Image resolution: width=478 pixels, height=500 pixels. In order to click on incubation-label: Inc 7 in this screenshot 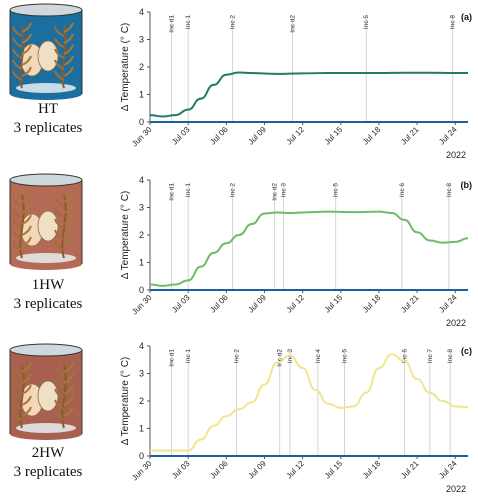, I will do `click(430, 356)`.